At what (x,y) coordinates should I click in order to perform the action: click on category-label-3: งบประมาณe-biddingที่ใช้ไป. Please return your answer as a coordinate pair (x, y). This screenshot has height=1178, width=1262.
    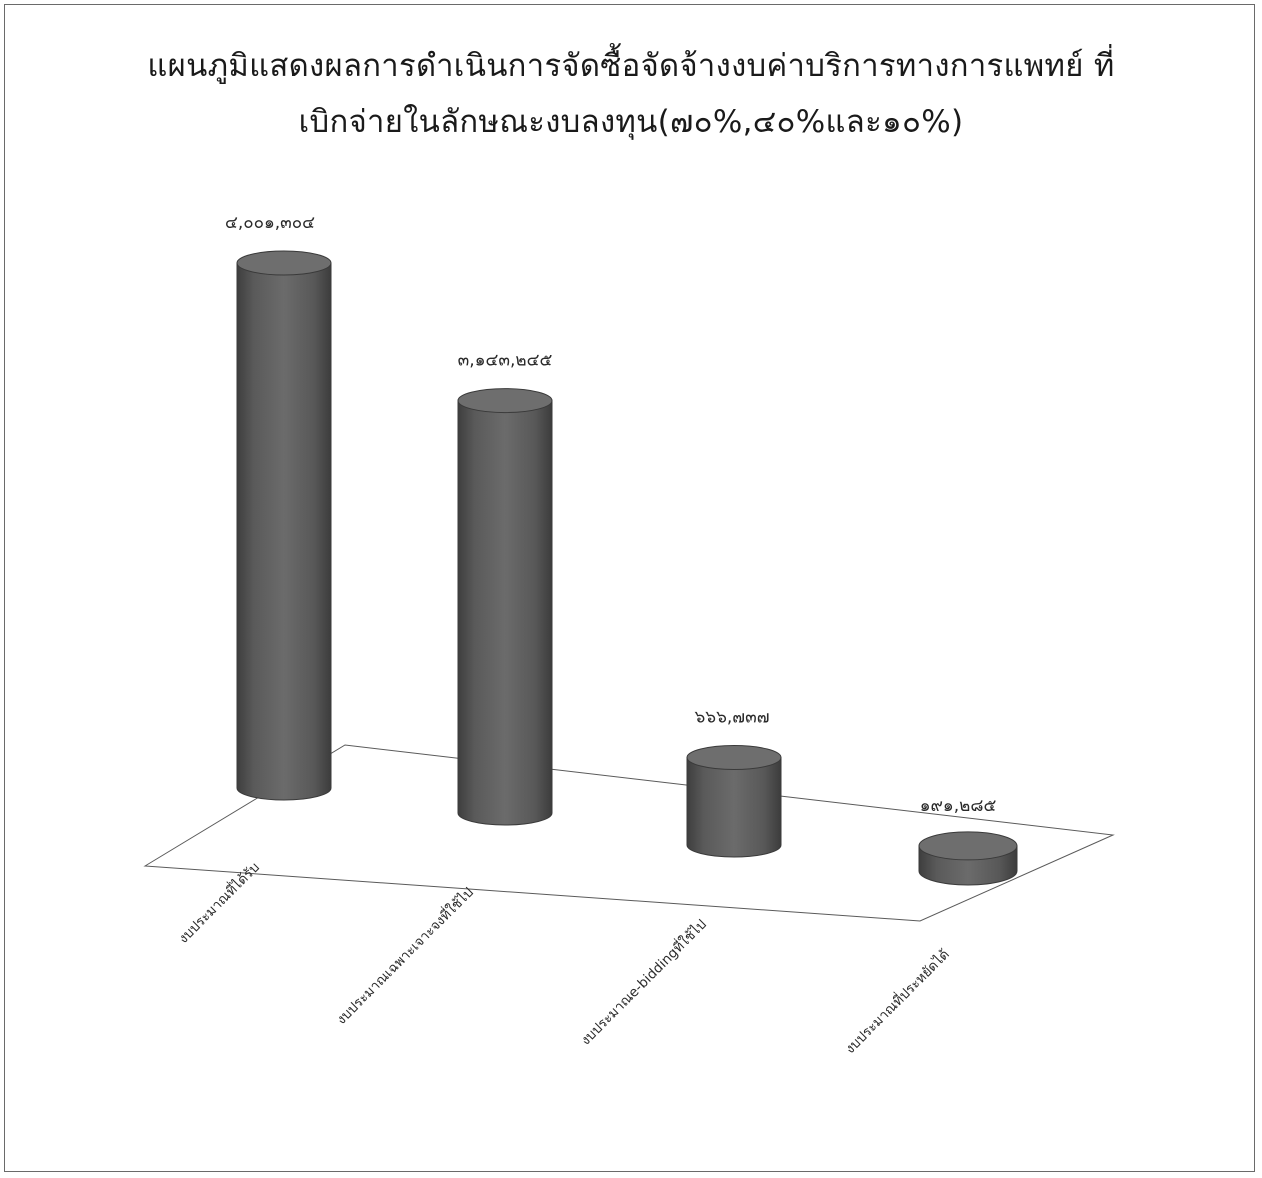
    Looking at the image, I should click on (642, 981).